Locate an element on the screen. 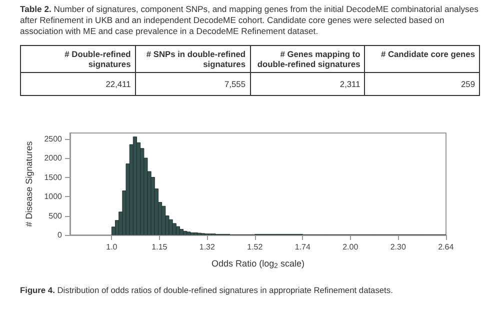 The width and height of the screenshot is (500, 326). y-tick-label: 1000 is located at coordinates (53, 197).